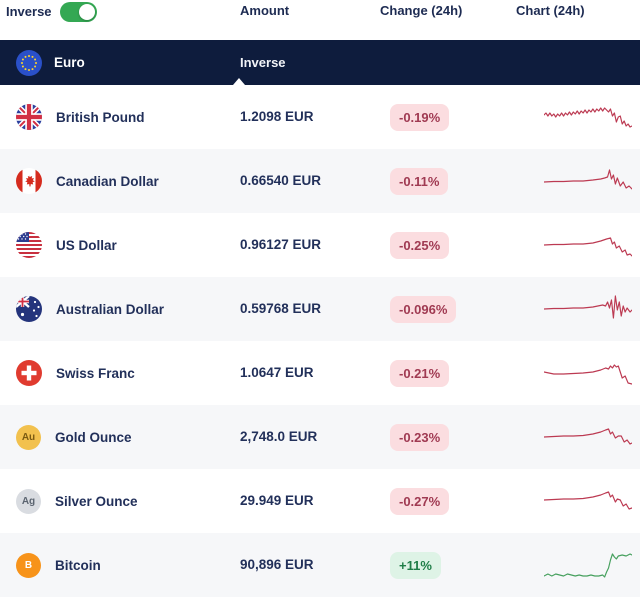 This screenshot has height=597, width=640. Describe the element at coordinates (550, 10) in the screenshot. I see `column-header-chart: Chart (24h)` at that location.